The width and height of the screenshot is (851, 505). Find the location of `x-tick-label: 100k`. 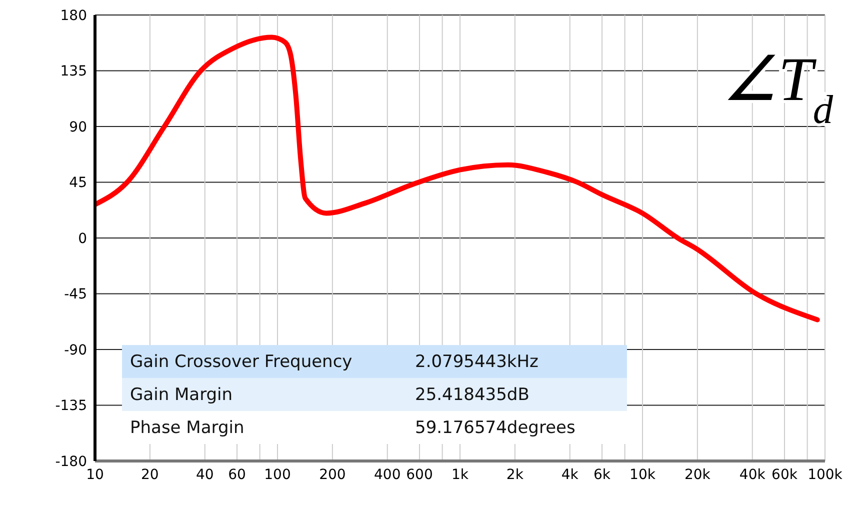

x-tick-label: 100k is located at coordinates (826, 474).